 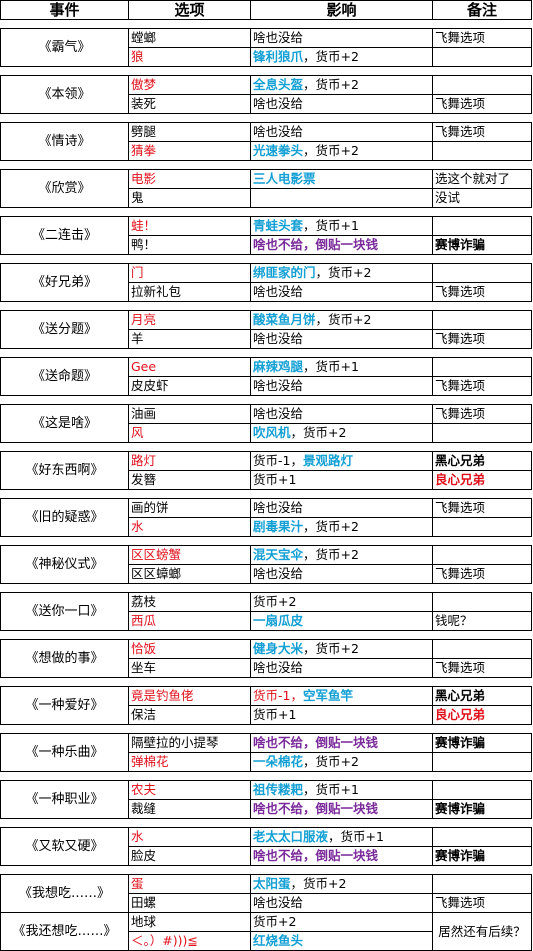 I want to click on effect-cell: 祖传耧耙，货币+1, so click(x=341, y=790).